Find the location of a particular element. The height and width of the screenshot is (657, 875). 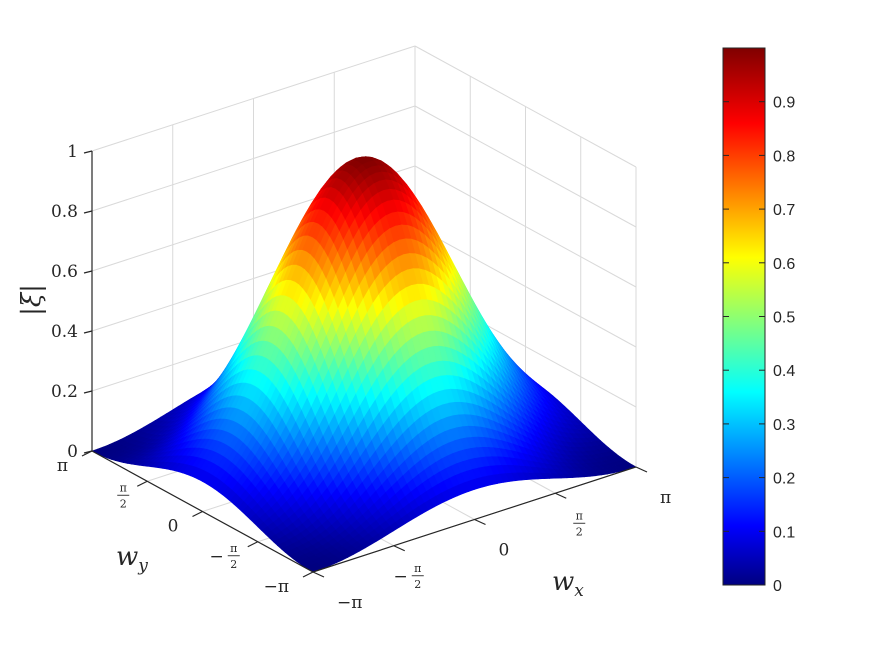

z-tick-label: 0.2 is located at coordinates (64, 392).